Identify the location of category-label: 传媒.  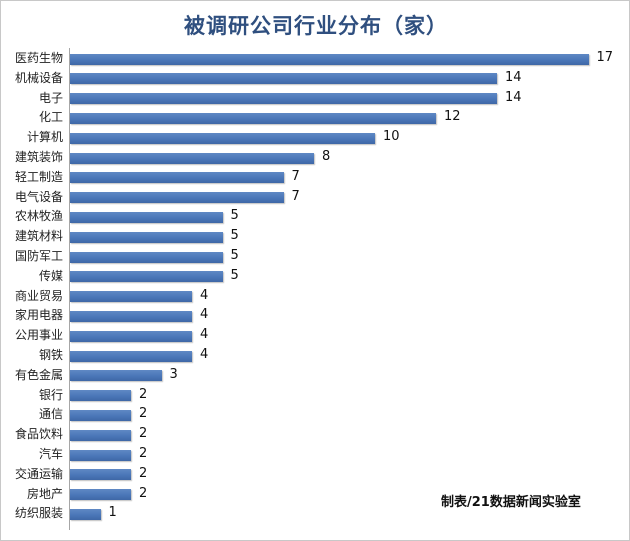
(50, 275).